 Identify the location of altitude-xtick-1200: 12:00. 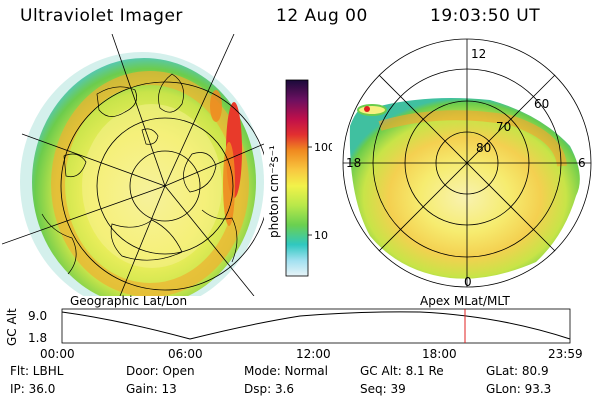
(313, 354).